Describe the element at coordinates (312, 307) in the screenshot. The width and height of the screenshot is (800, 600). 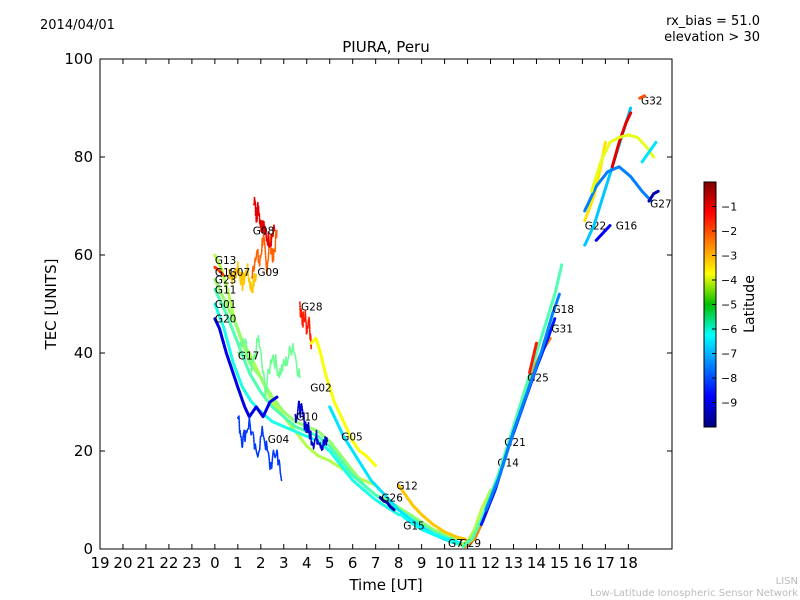
I see `prn-label: G28` at that location.